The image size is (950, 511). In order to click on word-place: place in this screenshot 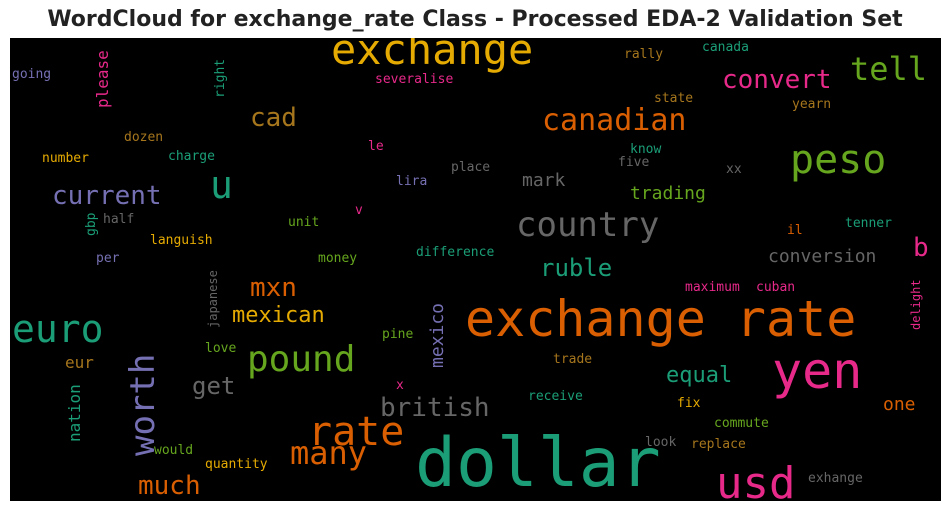, I will do `click(470, 167)`.